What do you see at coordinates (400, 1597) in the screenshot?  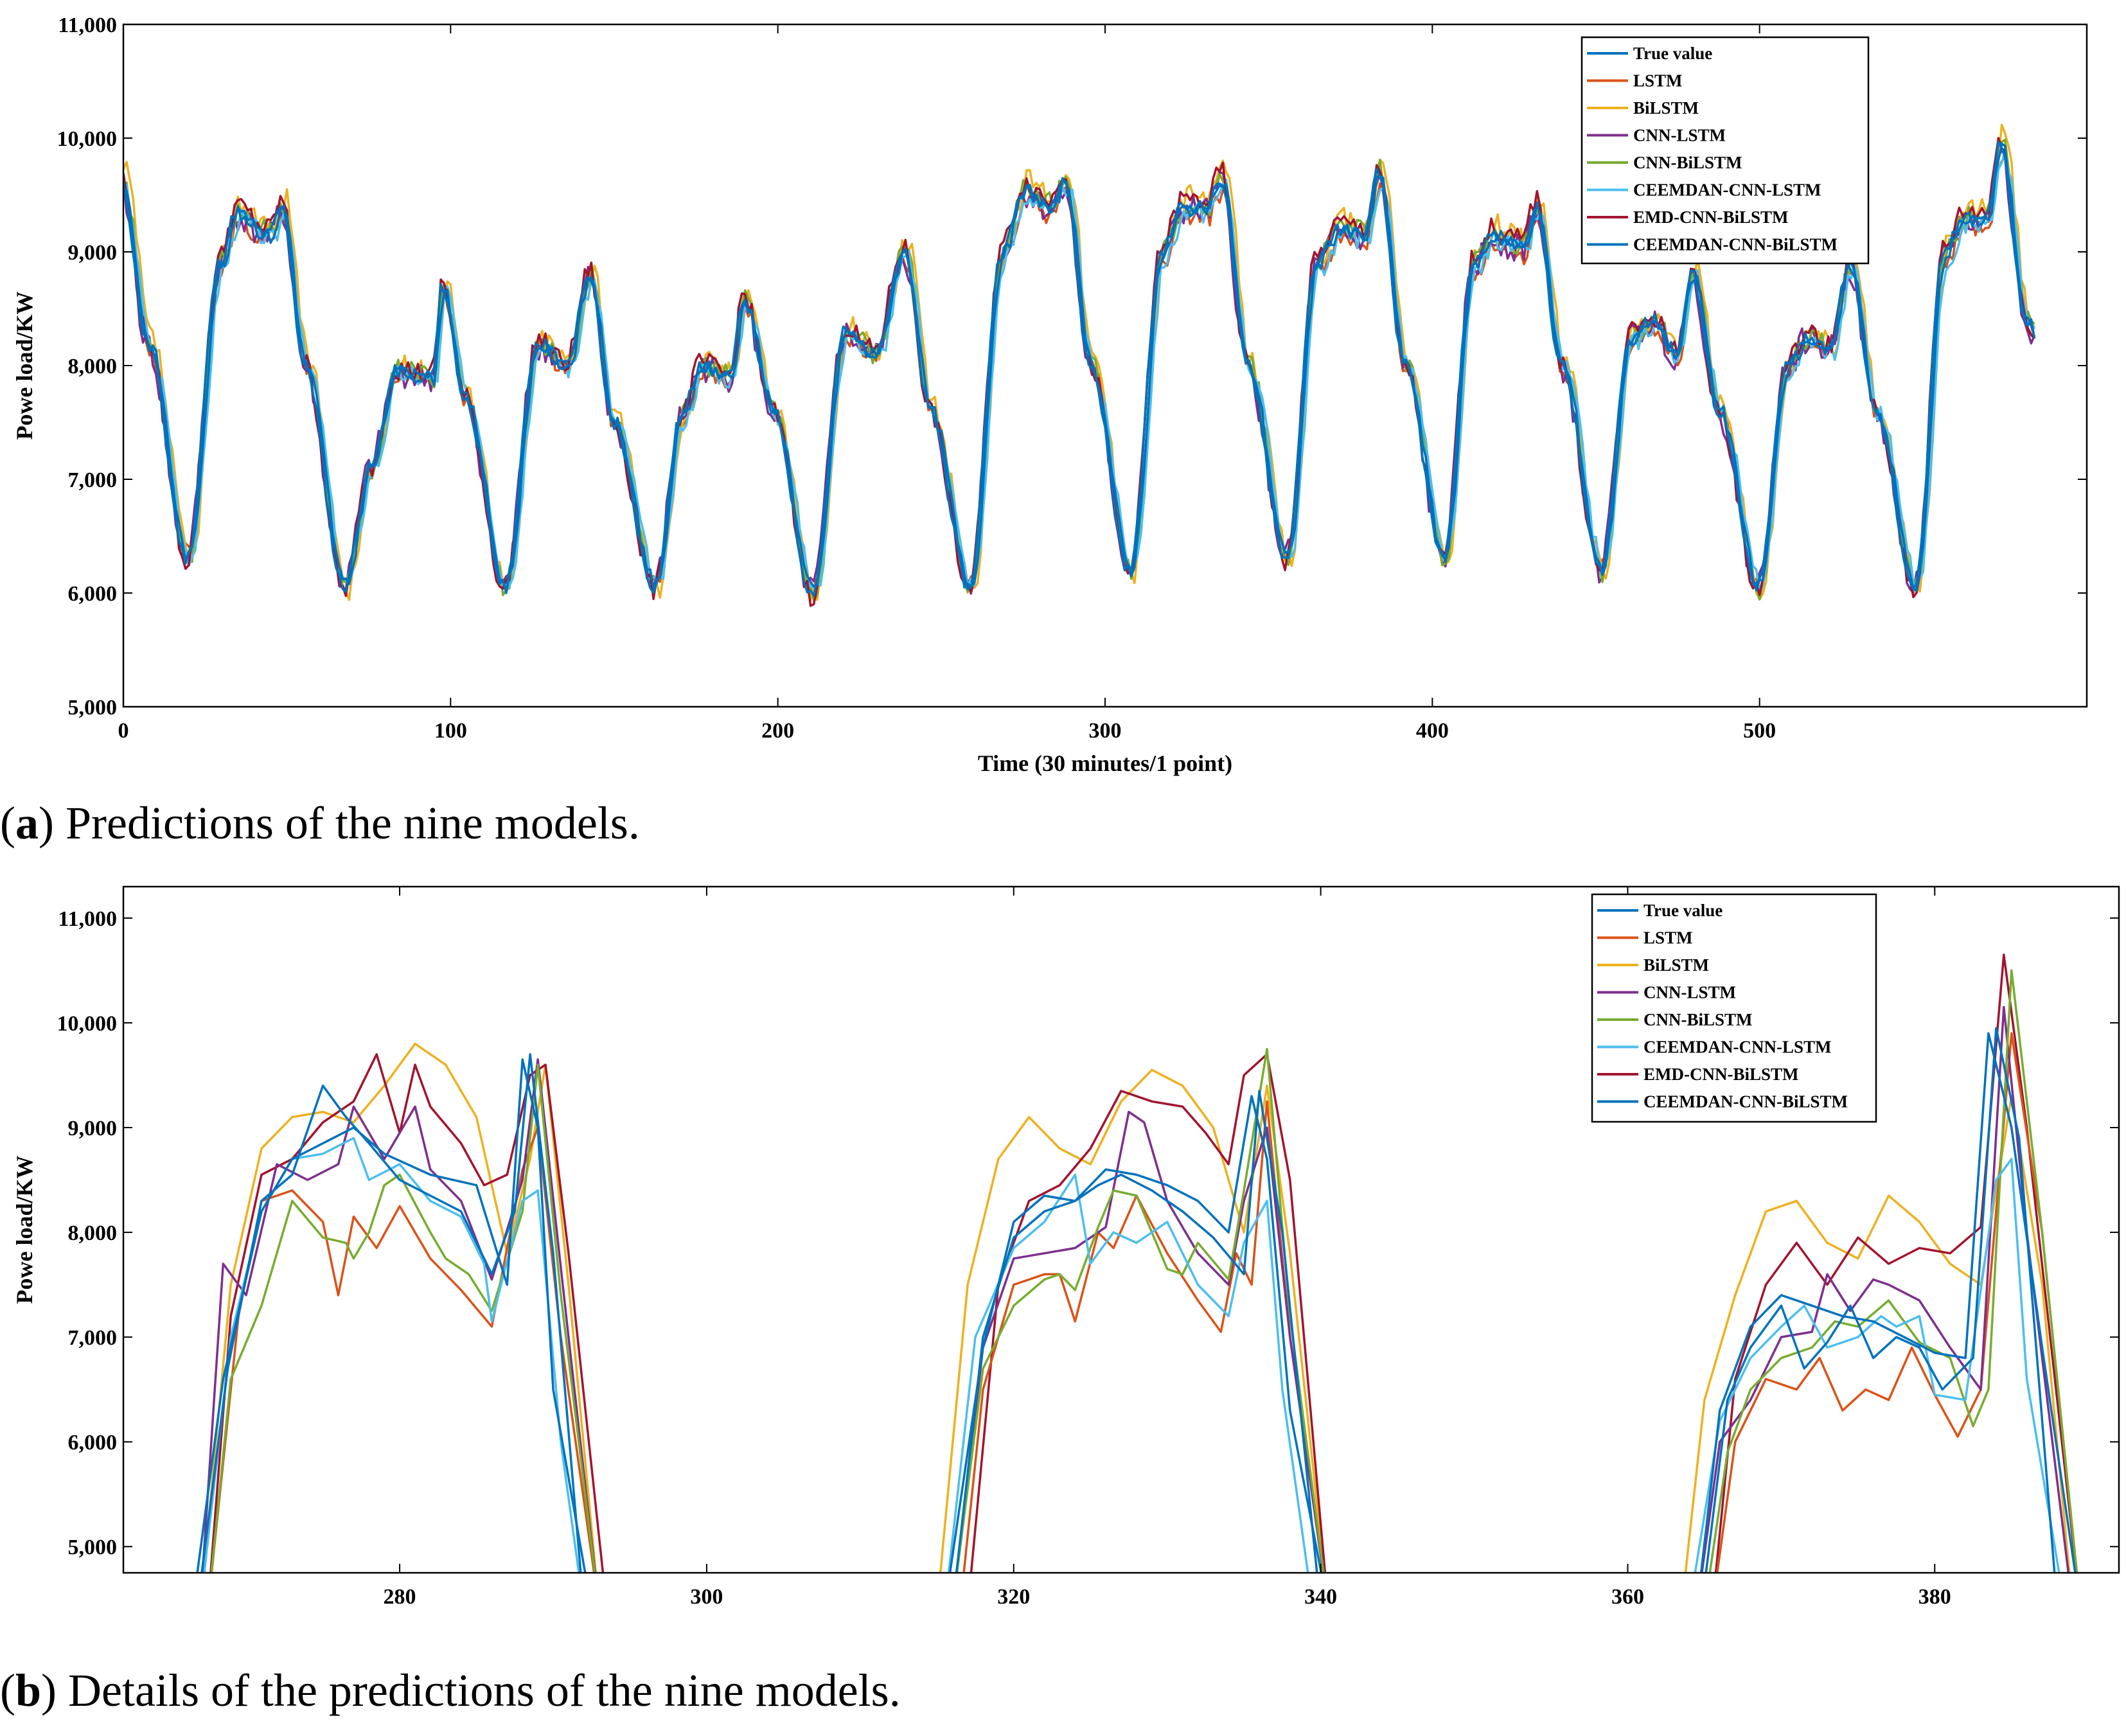 I see `b-xtick-label: 280` at bounding box center [400, 1597].